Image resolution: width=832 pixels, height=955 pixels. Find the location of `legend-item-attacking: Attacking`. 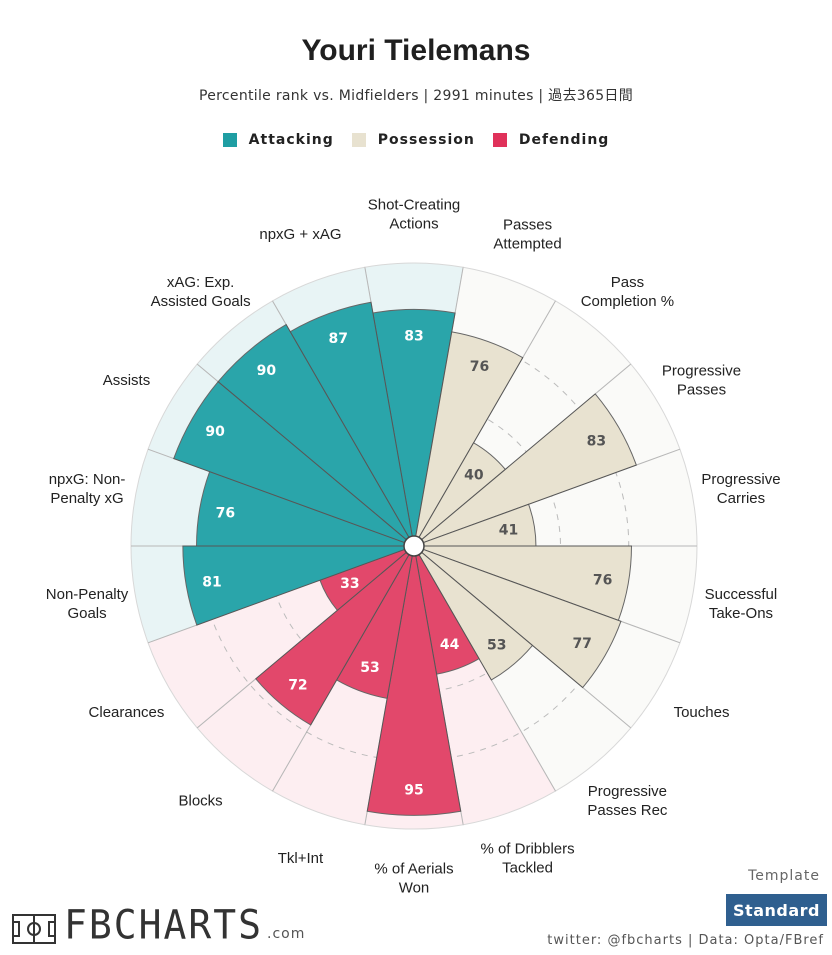

legend-item-attacking: Attacking is located at coordinates (278, 140).